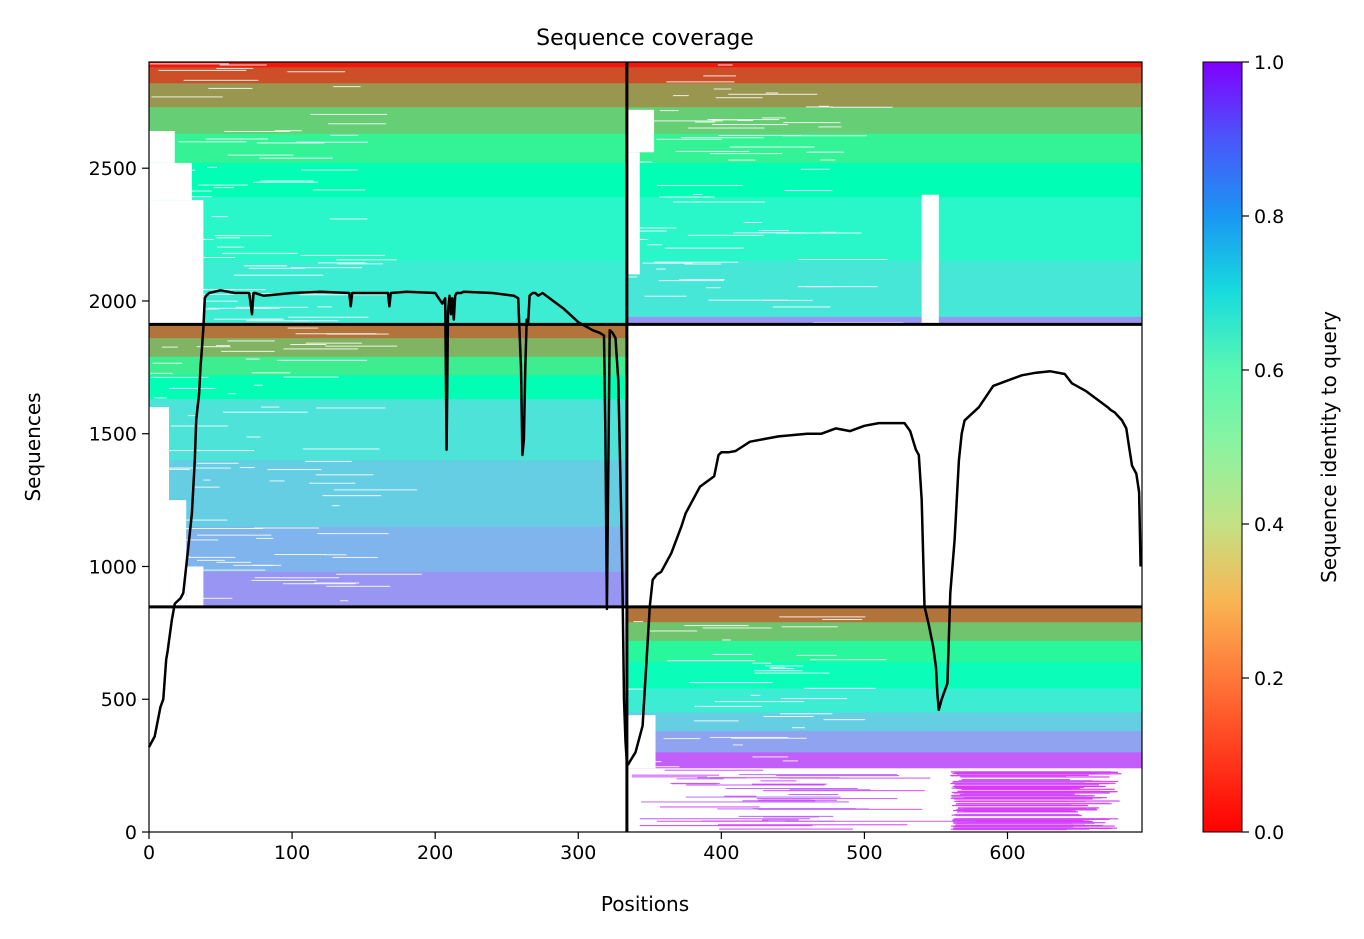  I want to click on colorbar-tick-label: 0.2, so click(1269, 679).